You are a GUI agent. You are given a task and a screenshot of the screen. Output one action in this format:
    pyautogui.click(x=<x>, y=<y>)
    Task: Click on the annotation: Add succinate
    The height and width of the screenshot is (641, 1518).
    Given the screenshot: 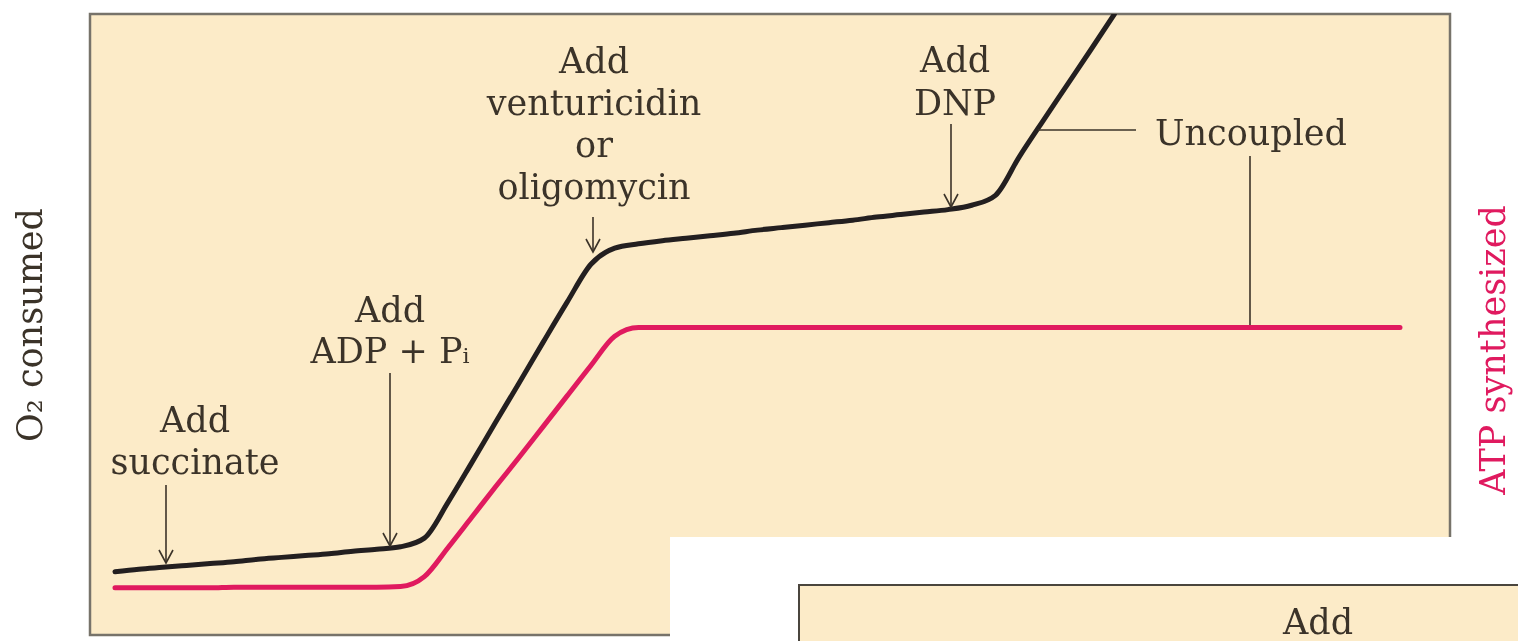 What is the action you would take?
    pyautogui.click(x=195, y=441)
    